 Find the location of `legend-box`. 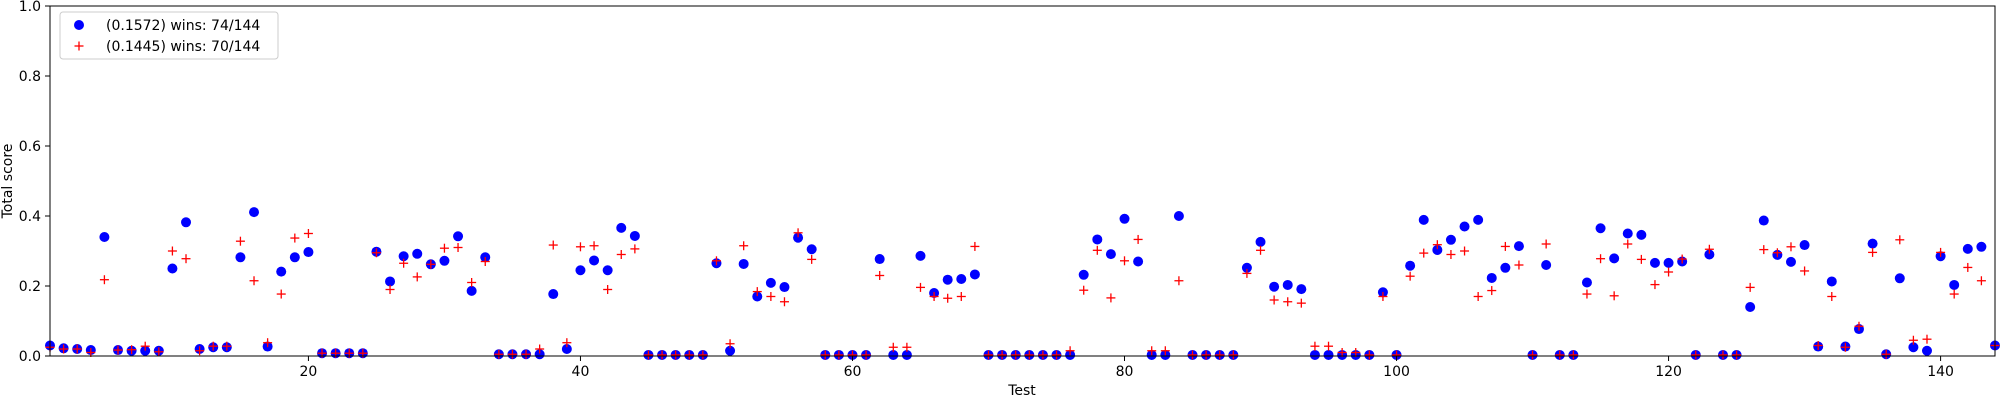

legend-box is located at coordinates (169, 35).